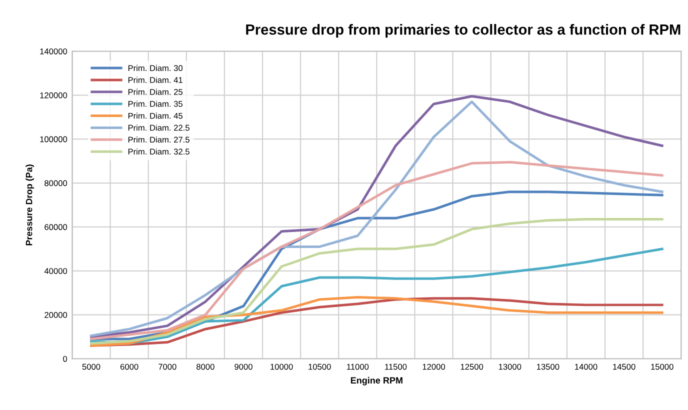 This screenshot has width=688, height=410. Describe the element at coordinates (586, 367) in the screenshot. I see `x-tick-label: 14000` at that location.